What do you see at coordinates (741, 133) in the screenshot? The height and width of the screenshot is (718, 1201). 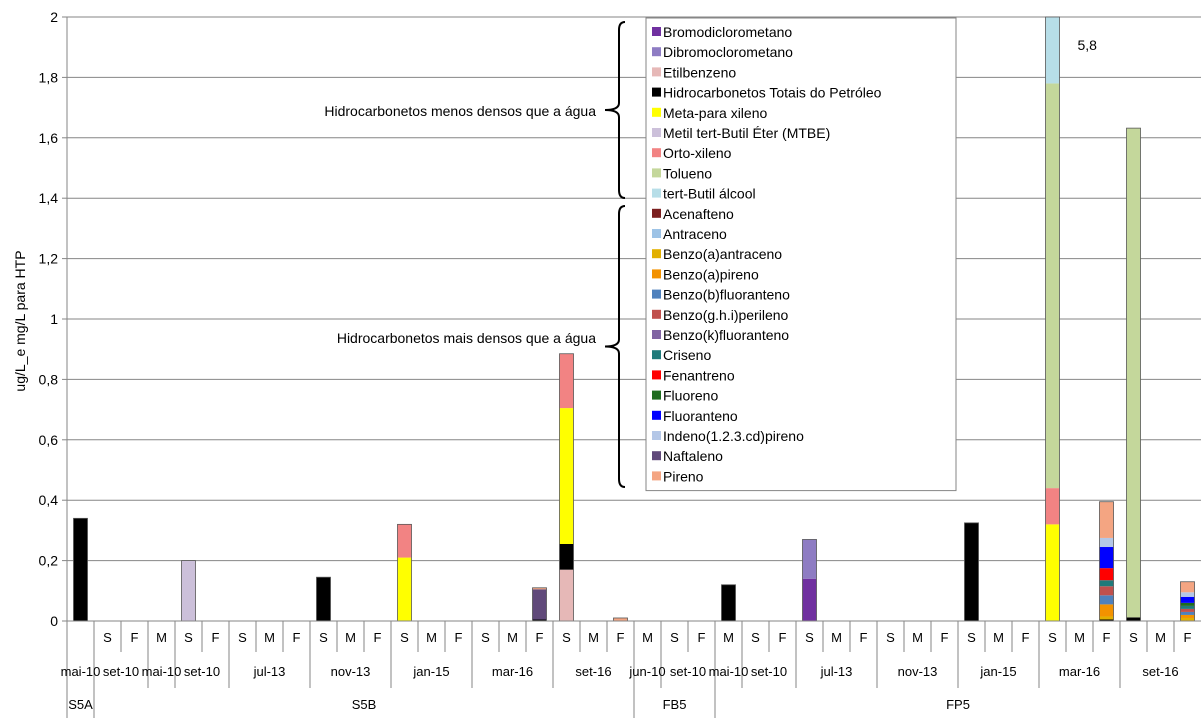 I see `legend-item-metil-tert-butil-eter-mtbe: Metil tert-Butil Éter (MTBE)` at bounding box center [741, 133].